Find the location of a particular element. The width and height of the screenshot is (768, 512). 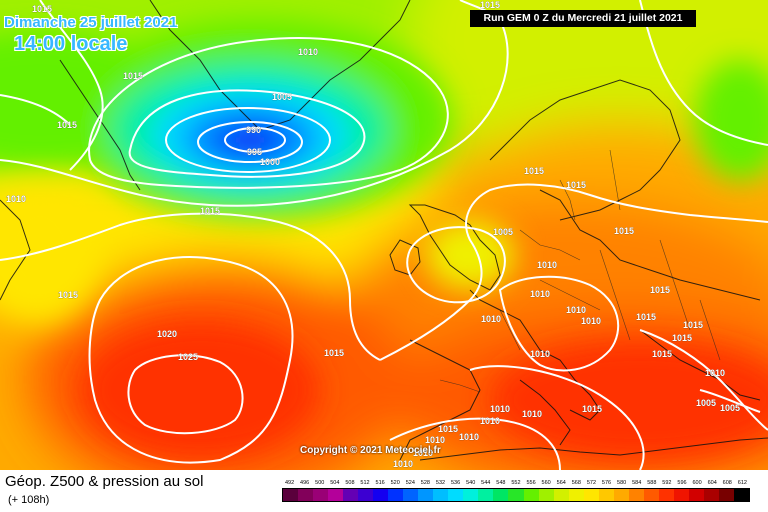

scale-tick-label: 532 is located at coordinates (440, 483).